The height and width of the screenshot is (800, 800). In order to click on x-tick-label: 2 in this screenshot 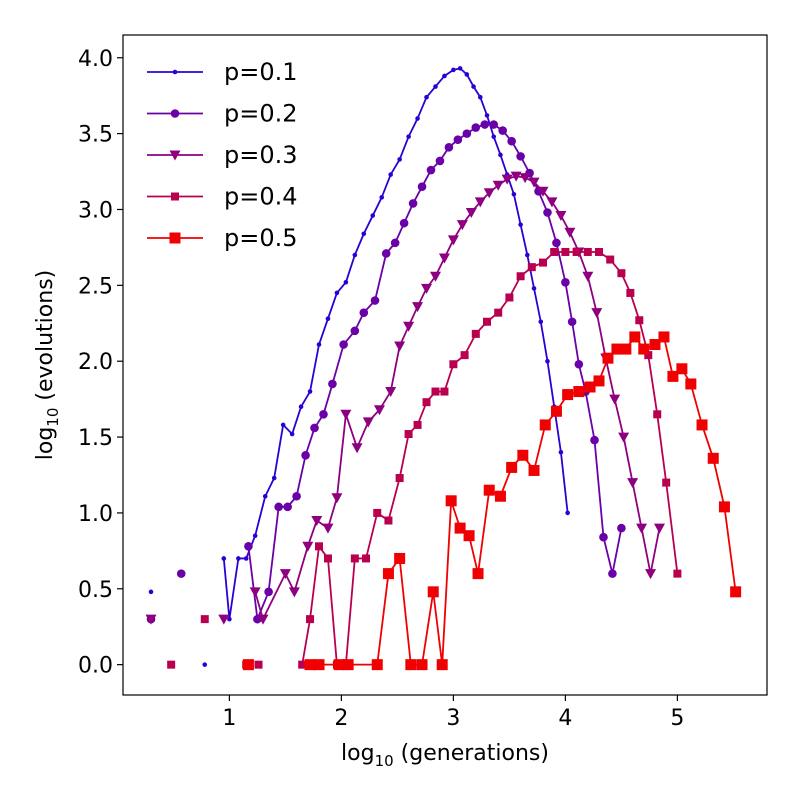, I will do `click(341, 718)`.